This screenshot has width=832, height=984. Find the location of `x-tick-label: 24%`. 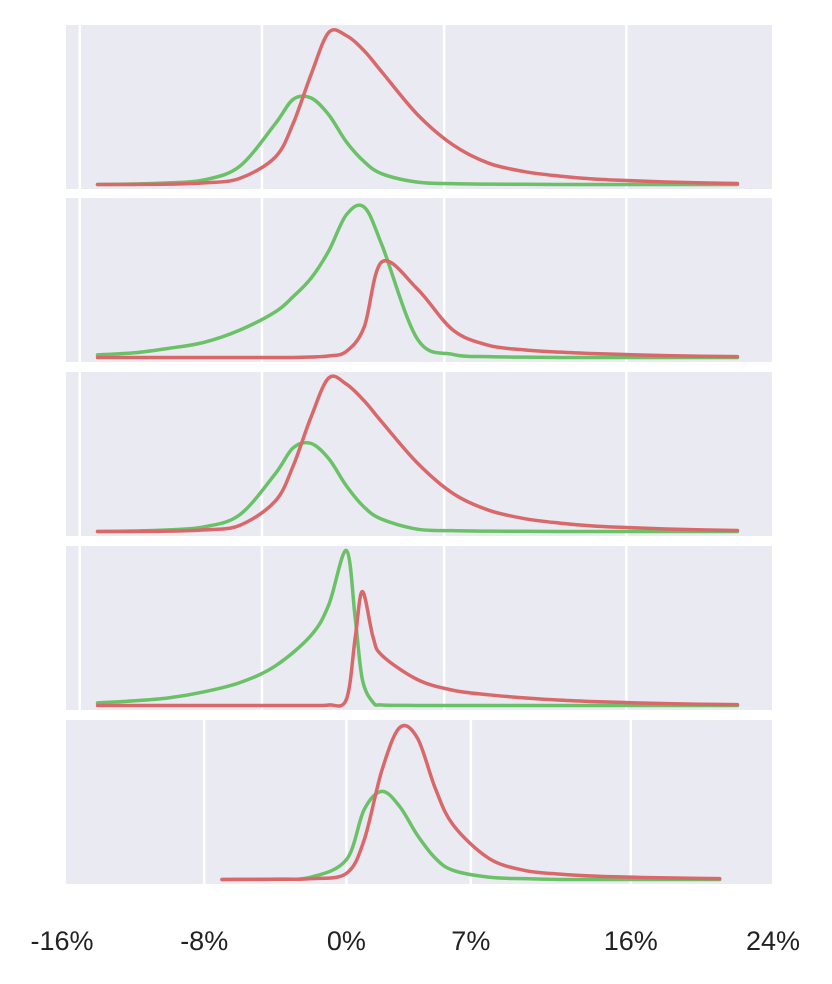

x-tick-label: 24% is located at coordinates (773, 941).